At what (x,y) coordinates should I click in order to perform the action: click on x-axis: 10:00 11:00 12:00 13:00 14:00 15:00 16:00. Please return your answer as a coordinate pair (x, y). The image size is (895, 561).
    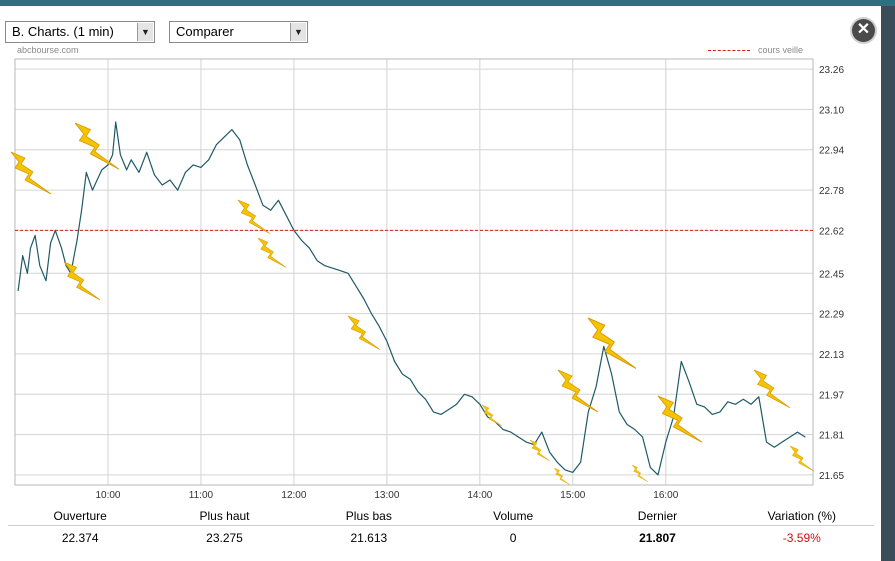
    Looking at the image, I should click on (386, 495).